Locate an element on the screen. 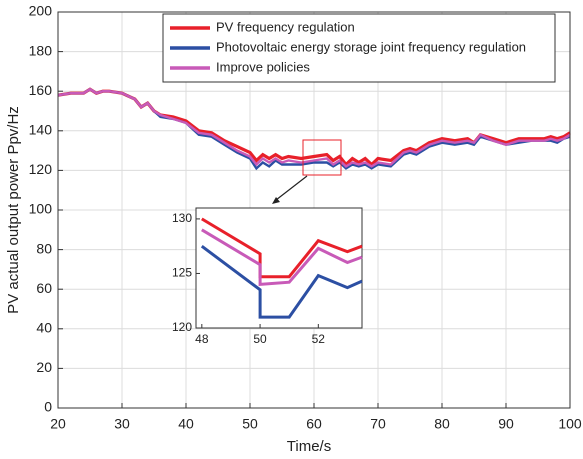  legend-label: Improve policies is located at coordinates (263, 66).